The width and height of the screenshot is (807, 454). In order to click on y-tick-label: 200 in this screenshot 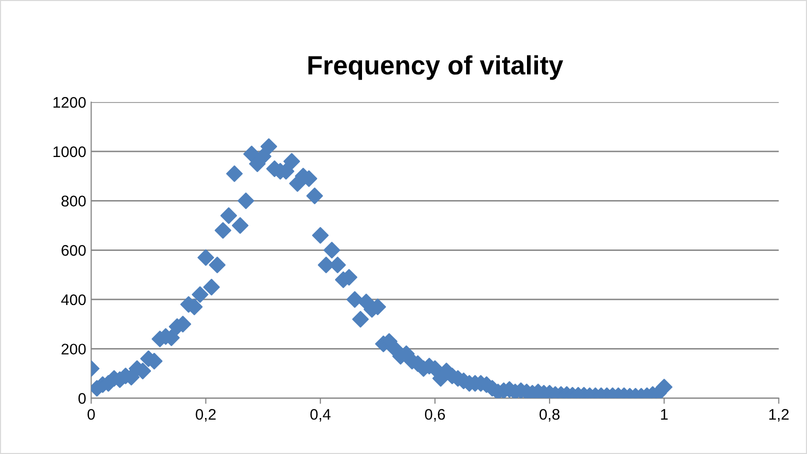, I will do `click(74, 349)`.